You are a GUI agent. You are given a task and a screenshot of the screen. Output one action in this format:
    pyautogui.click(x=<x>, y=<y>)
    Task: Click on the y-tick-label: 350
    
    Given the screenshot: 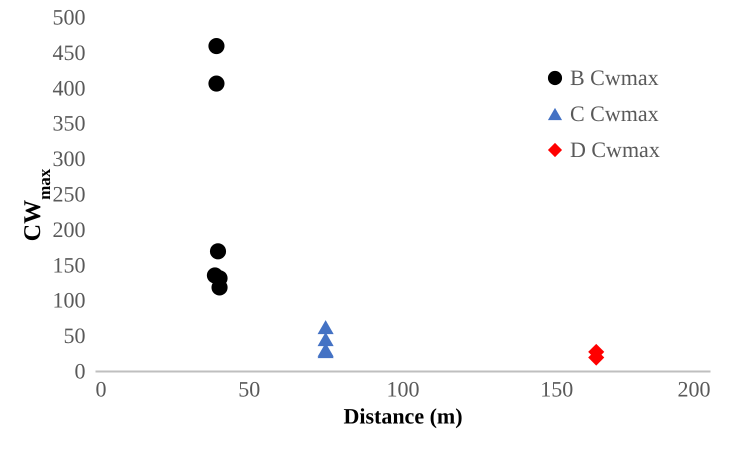 What is the action you would take?
    pyautogui.click(x=69, y=123)
    